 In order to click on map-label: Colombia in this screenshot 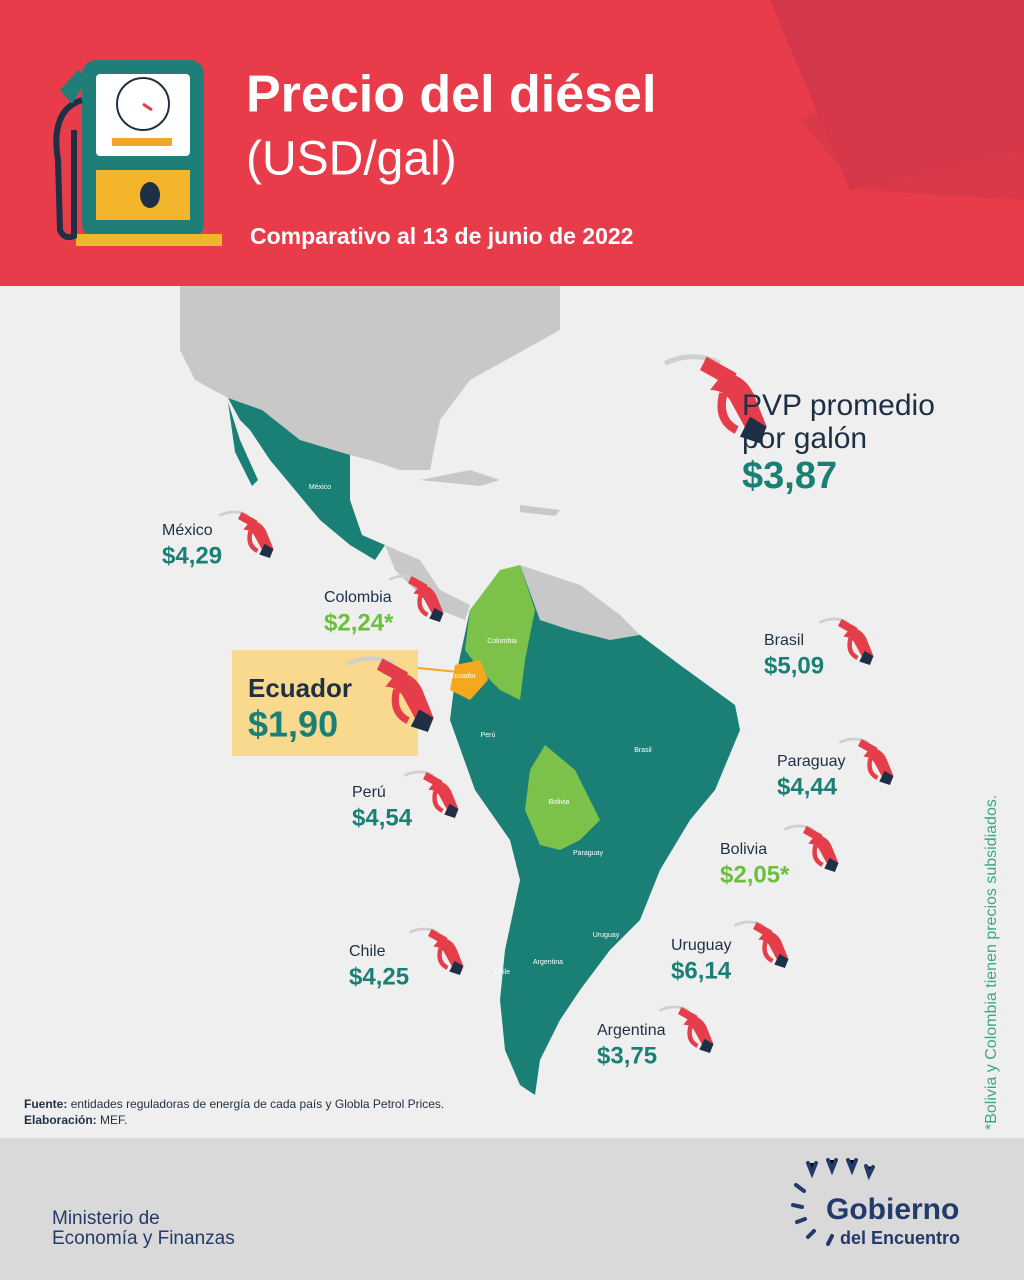, I will do `click(502, 641)`.